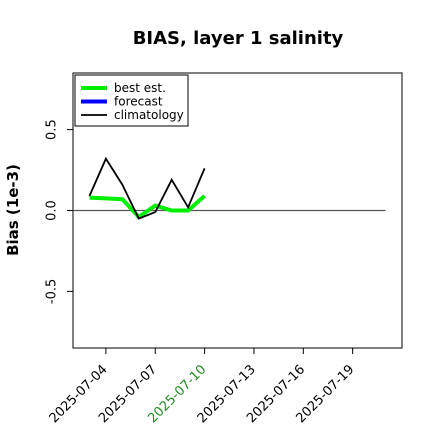 This screenshot has height=440, width=440. I want to click on series-line-best-est, so click(147, 207).